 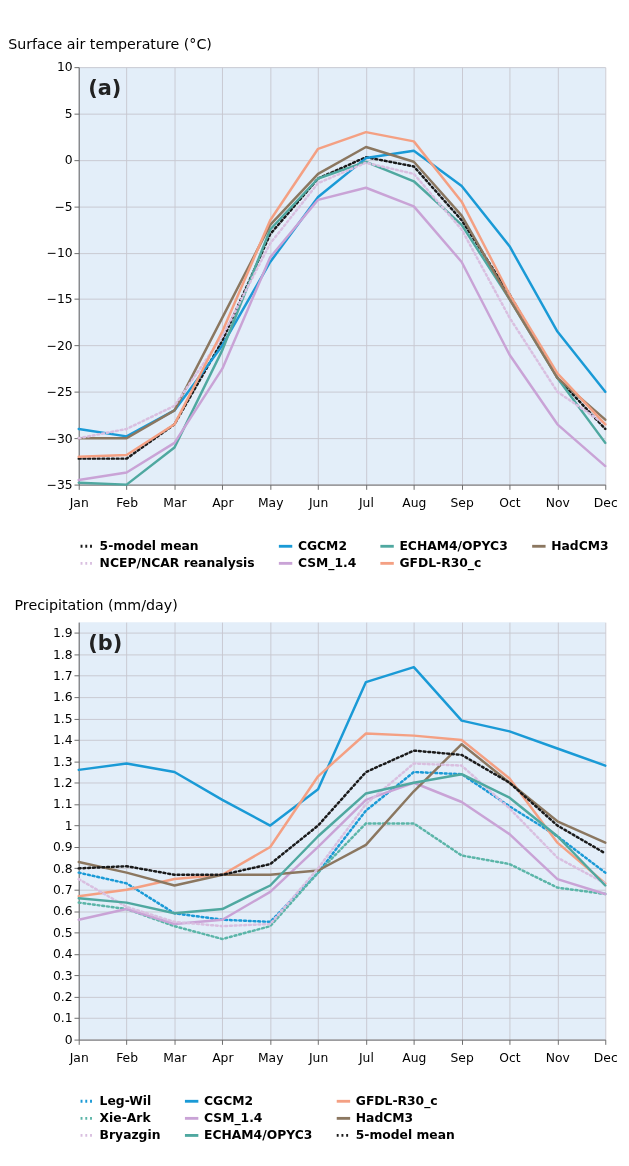 What do you see at coordinates (68, 825) in the screenshot?
I see `y-tick-label: 1` at bounding box center [68, 825].